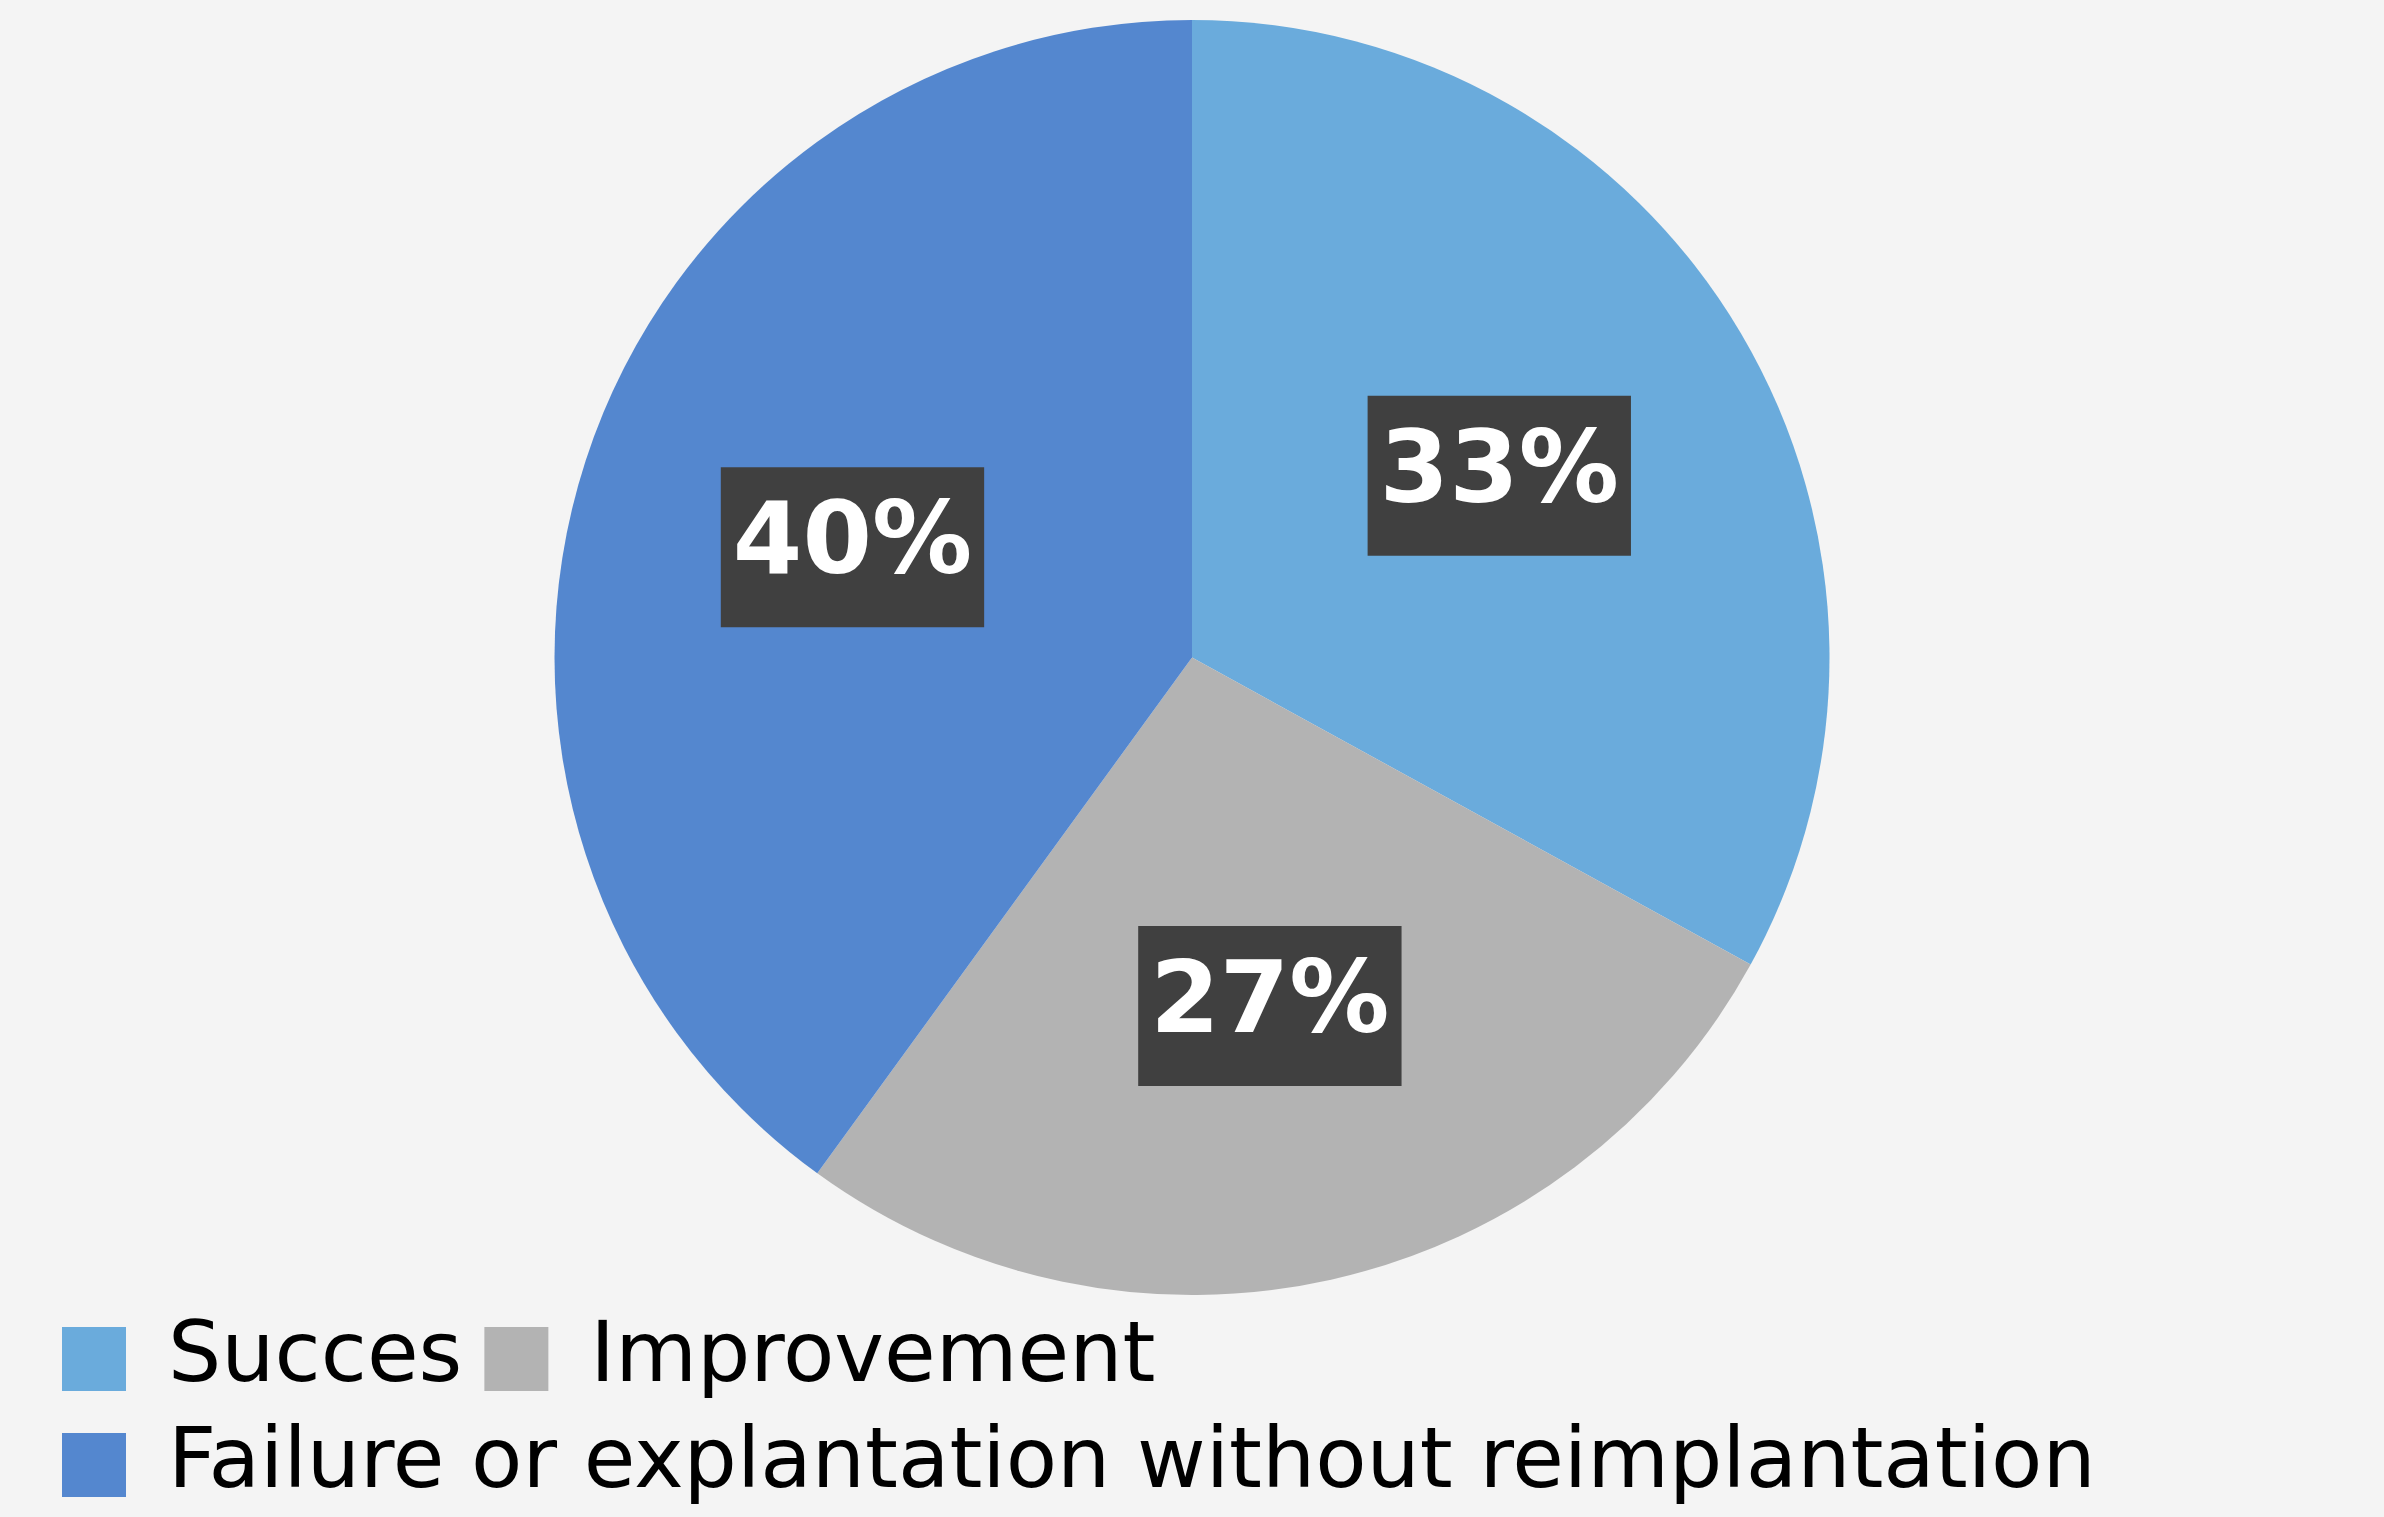  I want to click on data-label: 27%, so click(1270, 997).